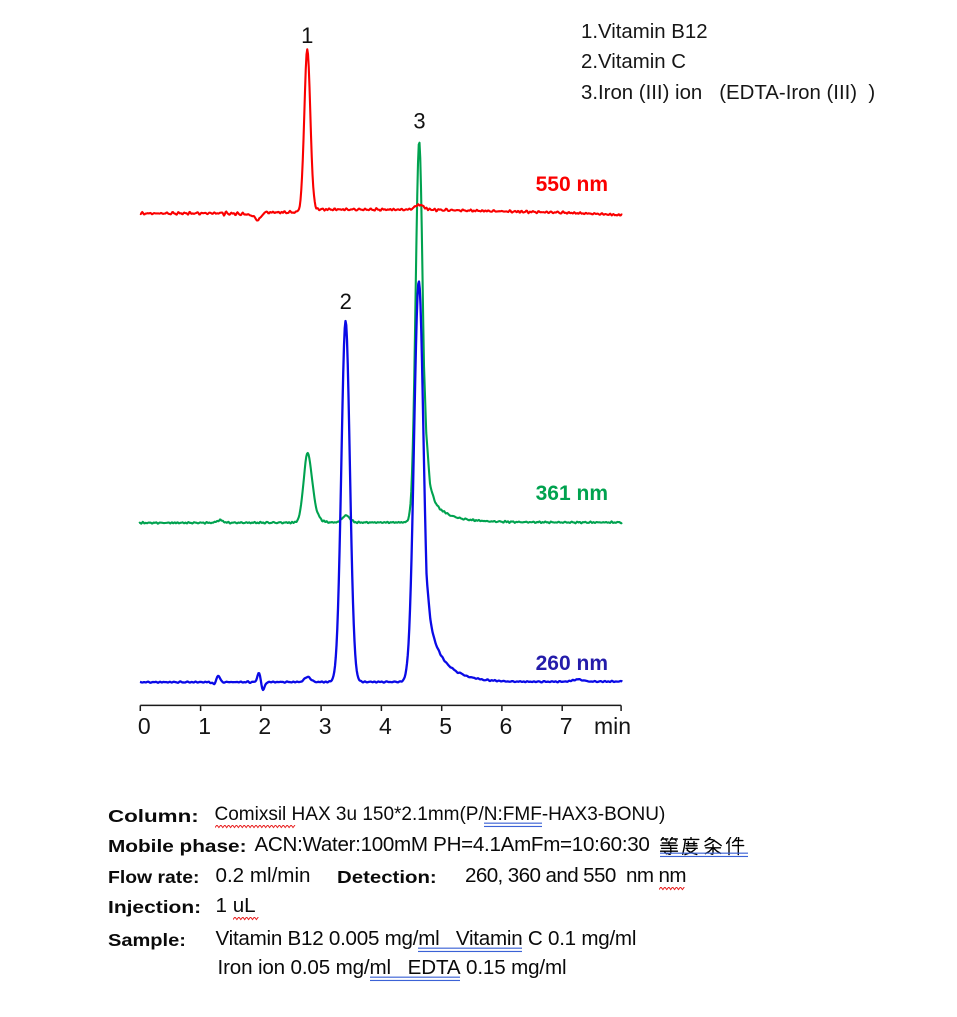 This screenshot has height=1017, width=957. I want to click on svg-text: 5, so click(445, 726).